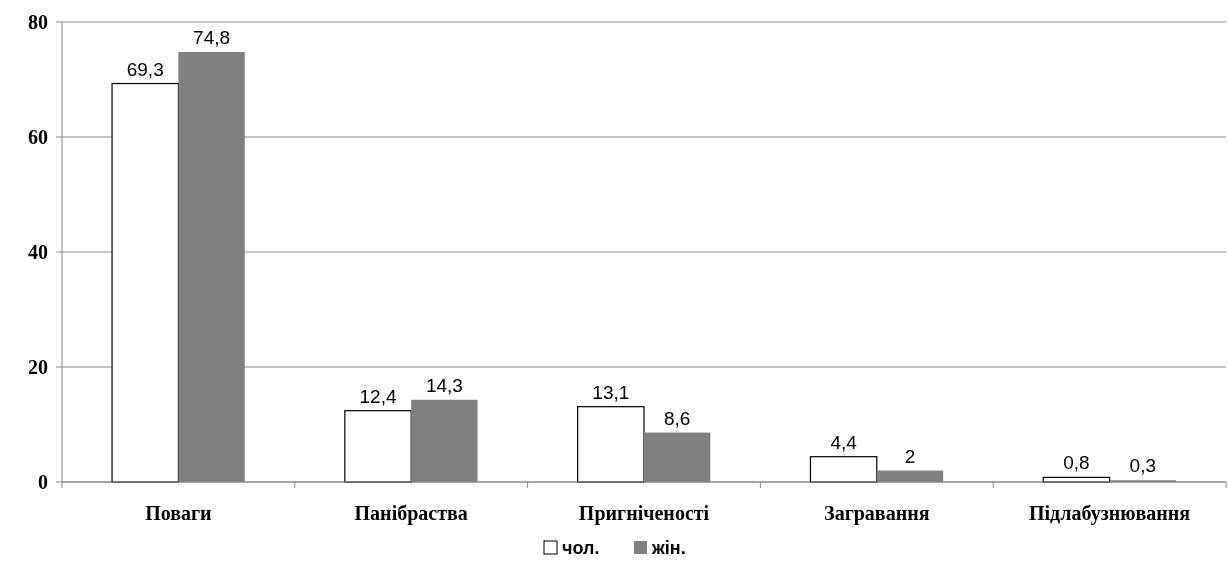 This screenshot has height=574, width=1228. Describe the element at coordinates (38, 252) in the screenshot. I see `y-tick-label: 40` at that location.